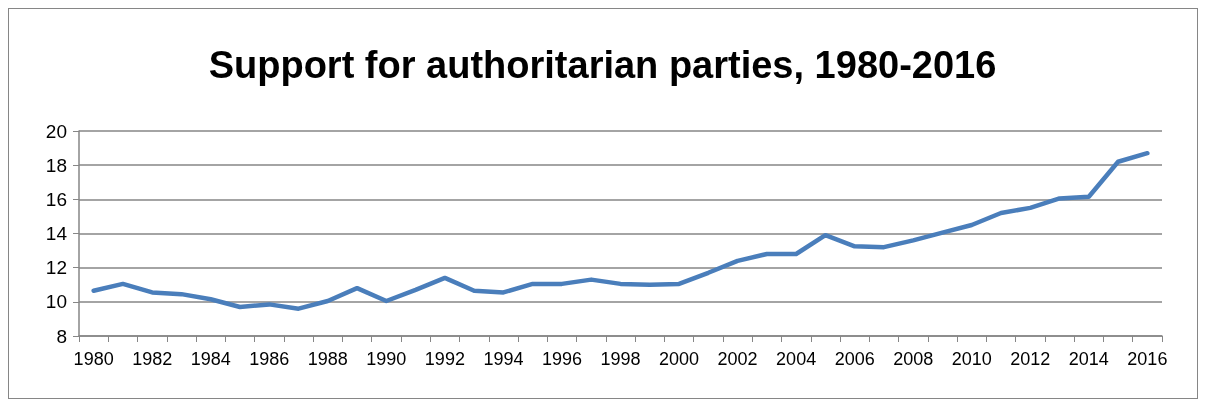  Describe the element at coordinates (1088, 359) in the screenshot. I see `x-tick-label: 2014` at that location.